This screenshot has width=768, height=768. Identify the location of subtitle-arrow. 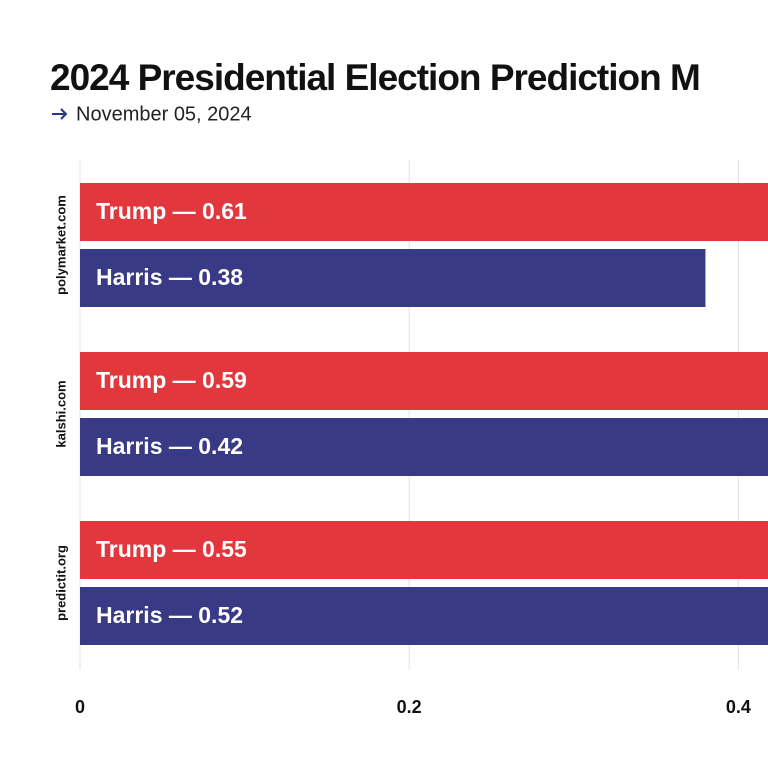
(60, 114).